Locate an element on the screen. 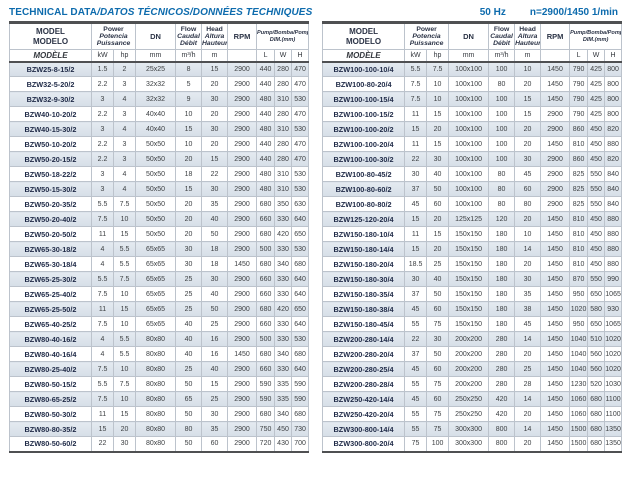  model-cell: BZW100-100-30/2 is located at coordinates (364, 159).